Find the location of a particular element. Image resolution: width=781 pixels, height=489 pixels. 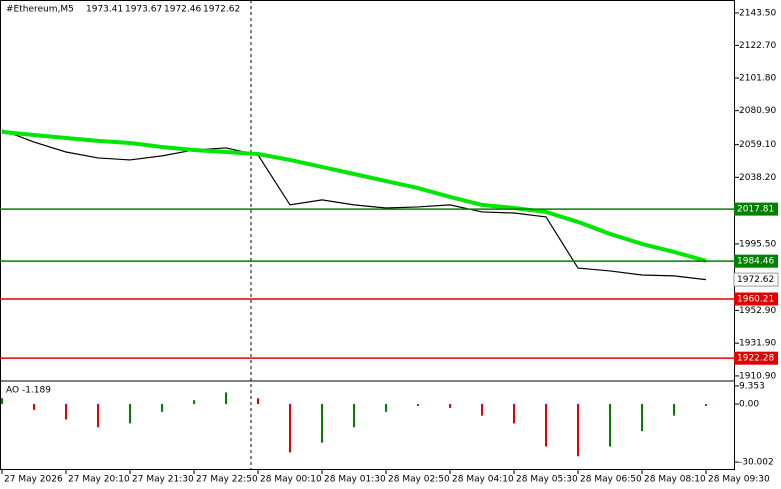

level-label: 1984.46 is located at coordinates (755, 262).